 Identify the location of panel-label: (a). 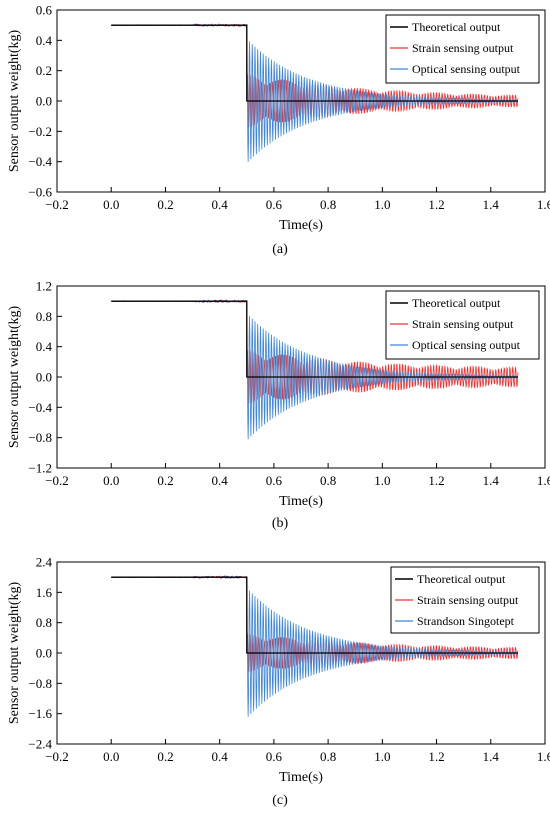
(280, 249).